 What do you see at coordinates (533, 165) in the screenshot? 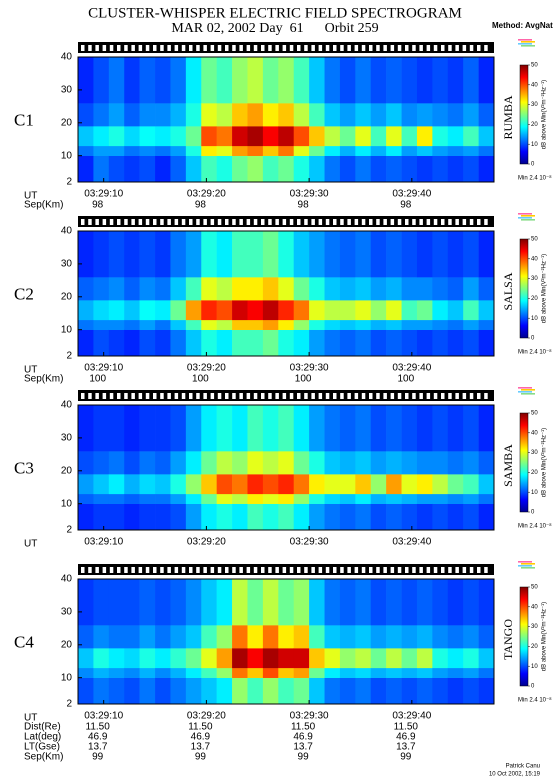
I see `colorbar-tick-label: 0` at bounding box center [533, 165].